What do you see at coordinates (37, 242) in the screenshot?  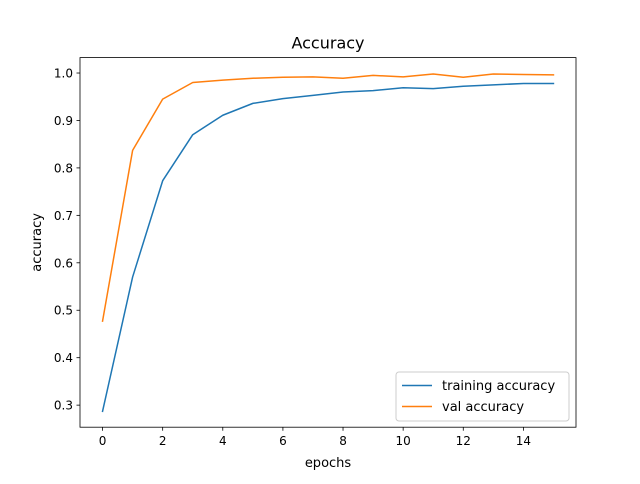 I see `y-axis-label: accuracy` at bounding box center [37, 242].